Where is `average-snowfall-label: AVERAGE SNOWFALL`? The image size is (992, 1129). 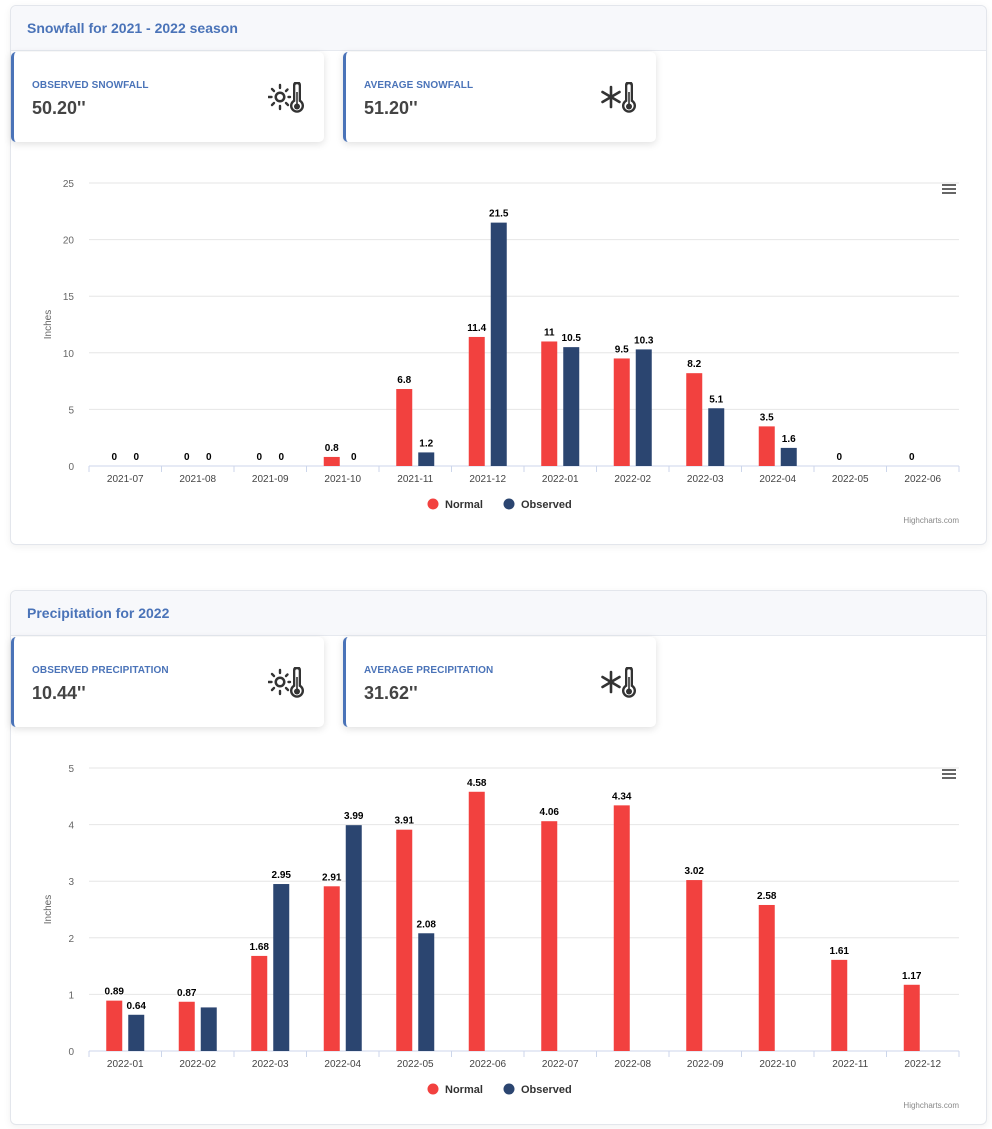 average-snowfall-label: AVERAGE SNOWFALL is located at coordinates (419, 85).